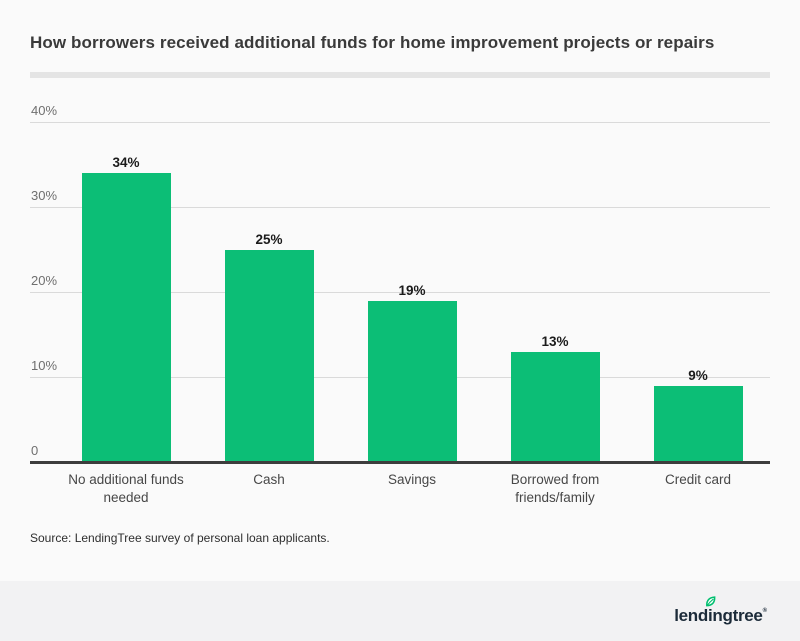 The width and height of the screenshot is (800, 641). I want to click on ytick-label-0: 0, so click(35, 450).